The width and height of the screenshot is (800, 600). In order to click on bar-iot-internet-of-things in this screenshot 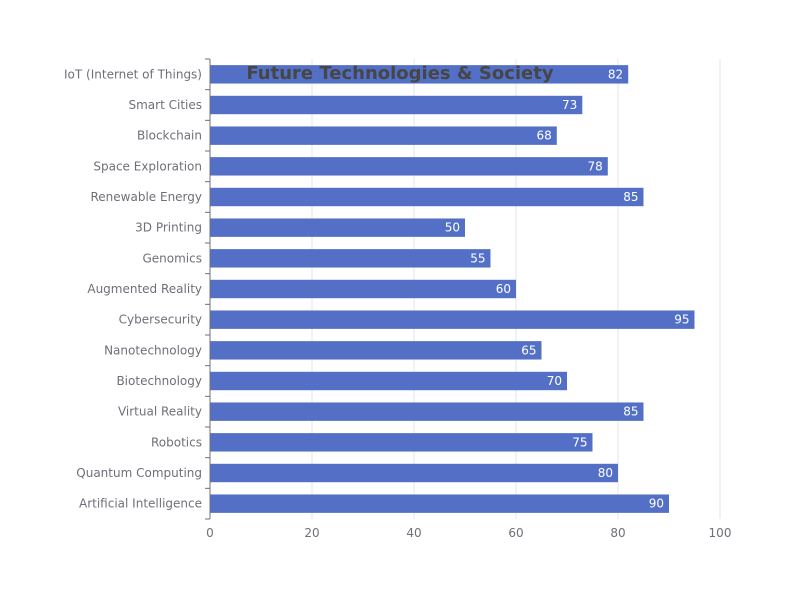, I will do `click(419, 74)`.